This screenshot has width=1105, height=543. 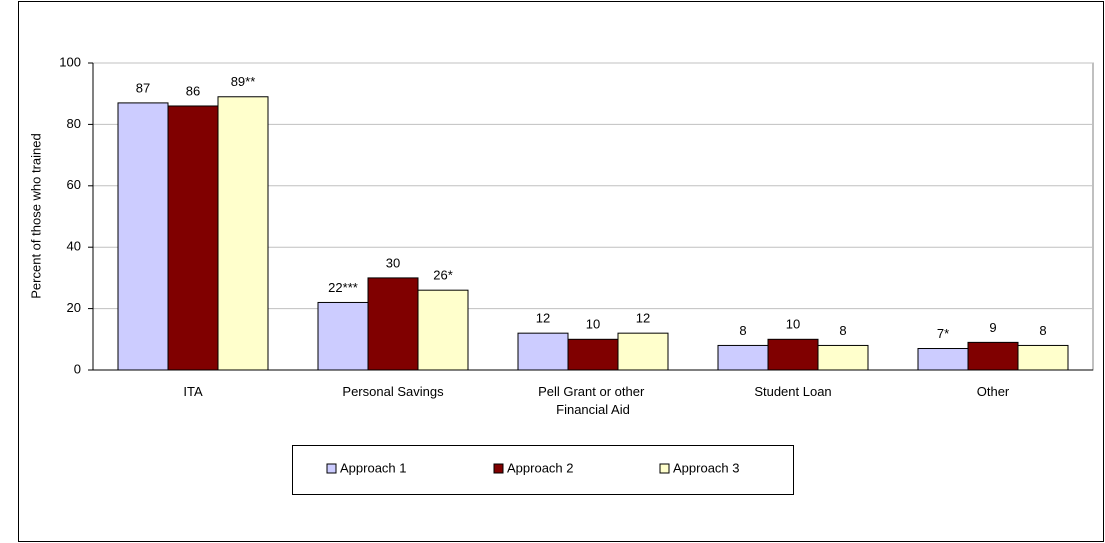 I want to click on data-label: 30, so click(x=393, y=262).